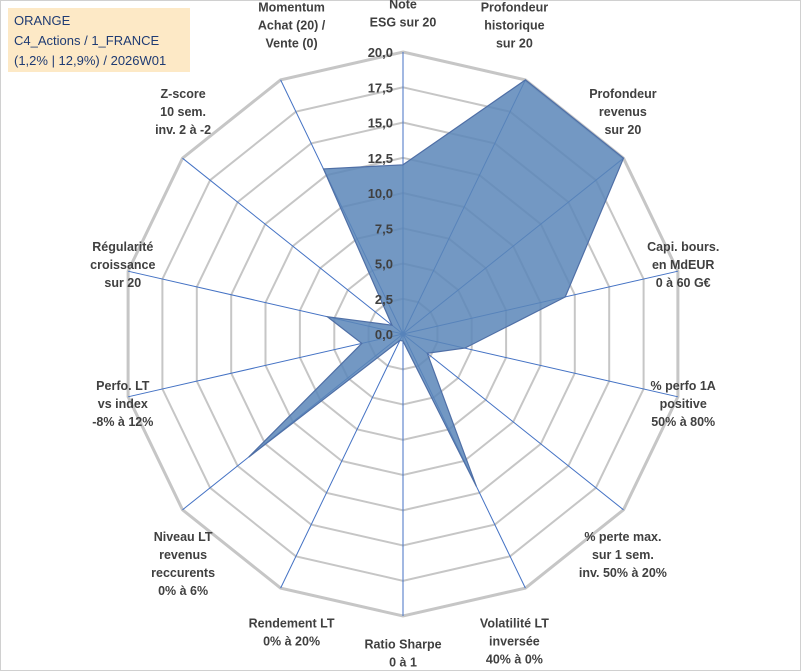  I want to click on axis-label-line: Régularité, so click(122, 247).